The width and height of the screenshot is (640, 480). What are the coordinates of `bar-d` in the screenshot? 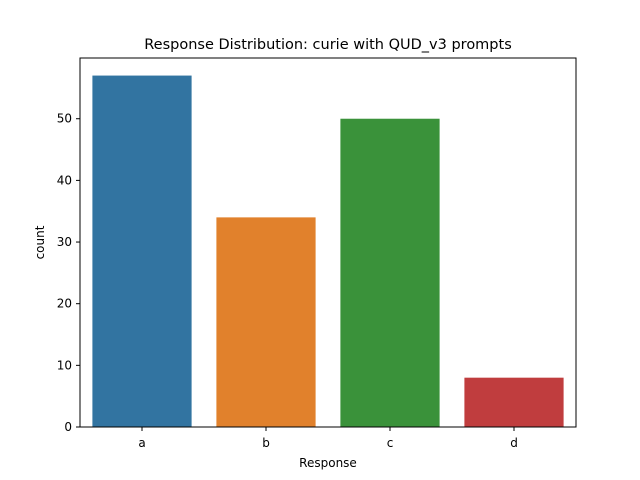 It's located at (514, 402).